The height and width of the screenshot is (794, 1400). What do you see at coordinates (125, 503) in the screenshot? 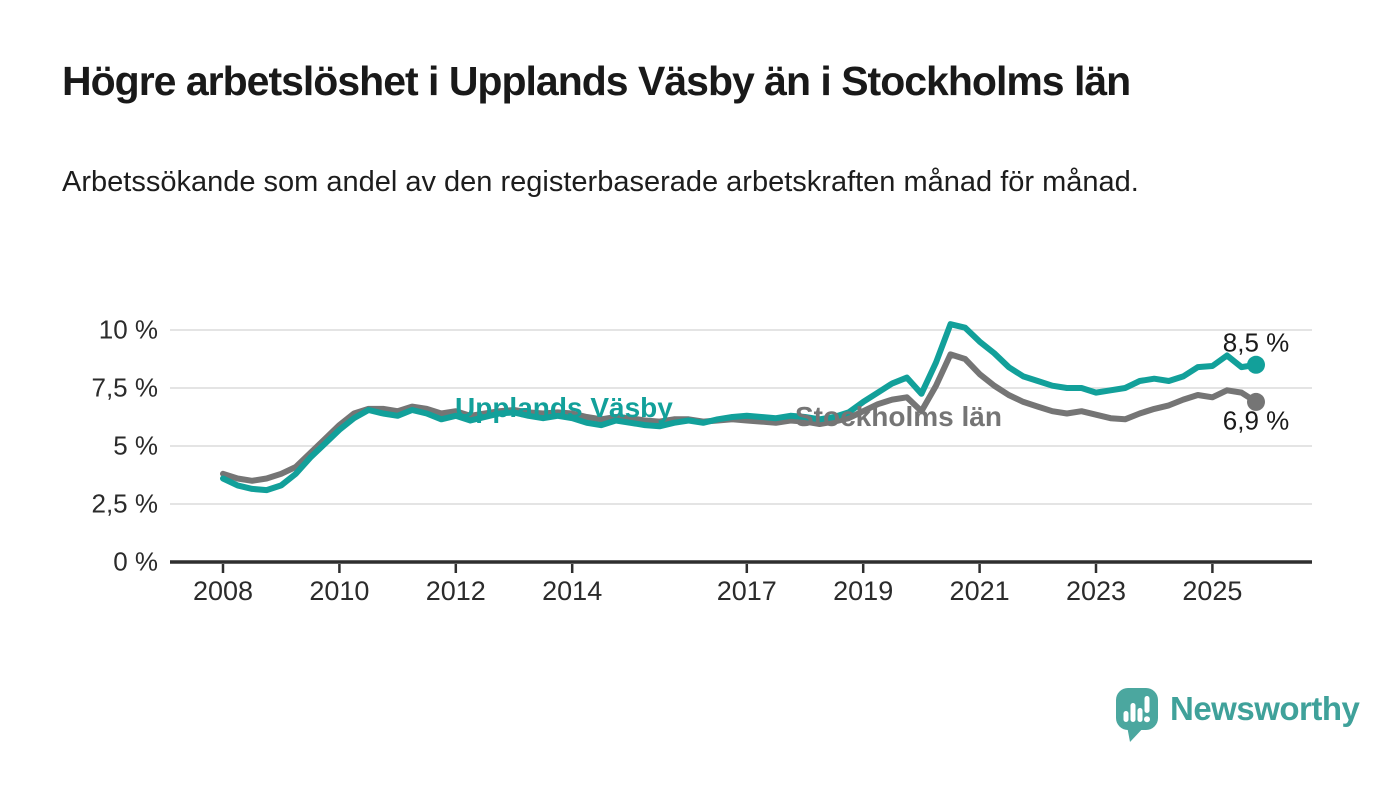
I see `y-axis-tick-label: 2,5 %` at bounding box center [125, 503].